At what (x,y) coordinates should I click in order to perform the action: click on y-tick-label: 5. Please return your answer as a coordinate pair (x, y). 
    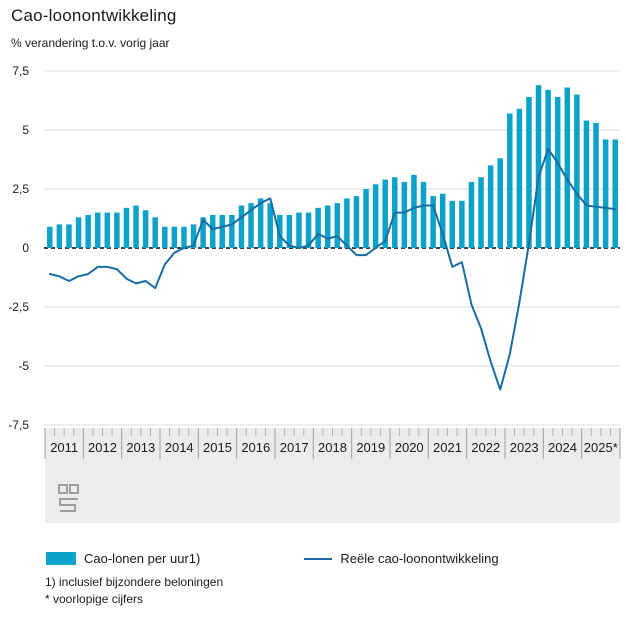
    Looking at the image, I should click on (25, 130).